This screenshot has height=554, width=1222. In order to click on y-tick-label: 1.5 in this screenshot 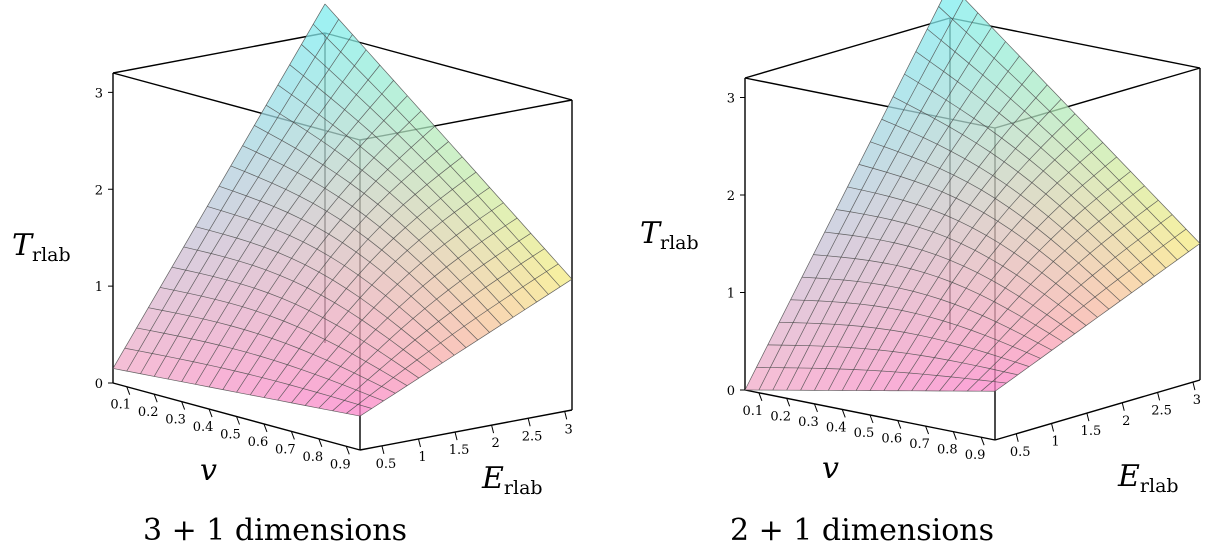, I will do `click(1091, 431)`.